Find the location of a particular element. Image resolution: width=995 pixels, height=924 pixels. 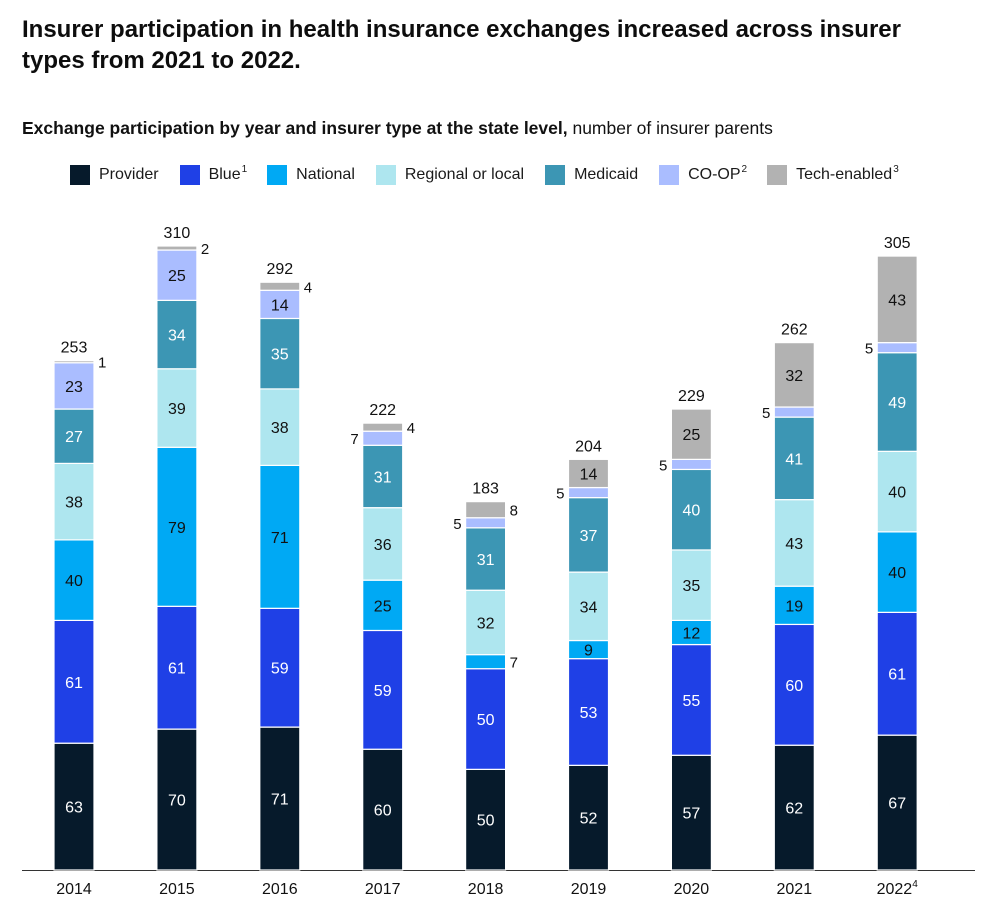

bar-2021-provider is located at coordinates (794, 807).